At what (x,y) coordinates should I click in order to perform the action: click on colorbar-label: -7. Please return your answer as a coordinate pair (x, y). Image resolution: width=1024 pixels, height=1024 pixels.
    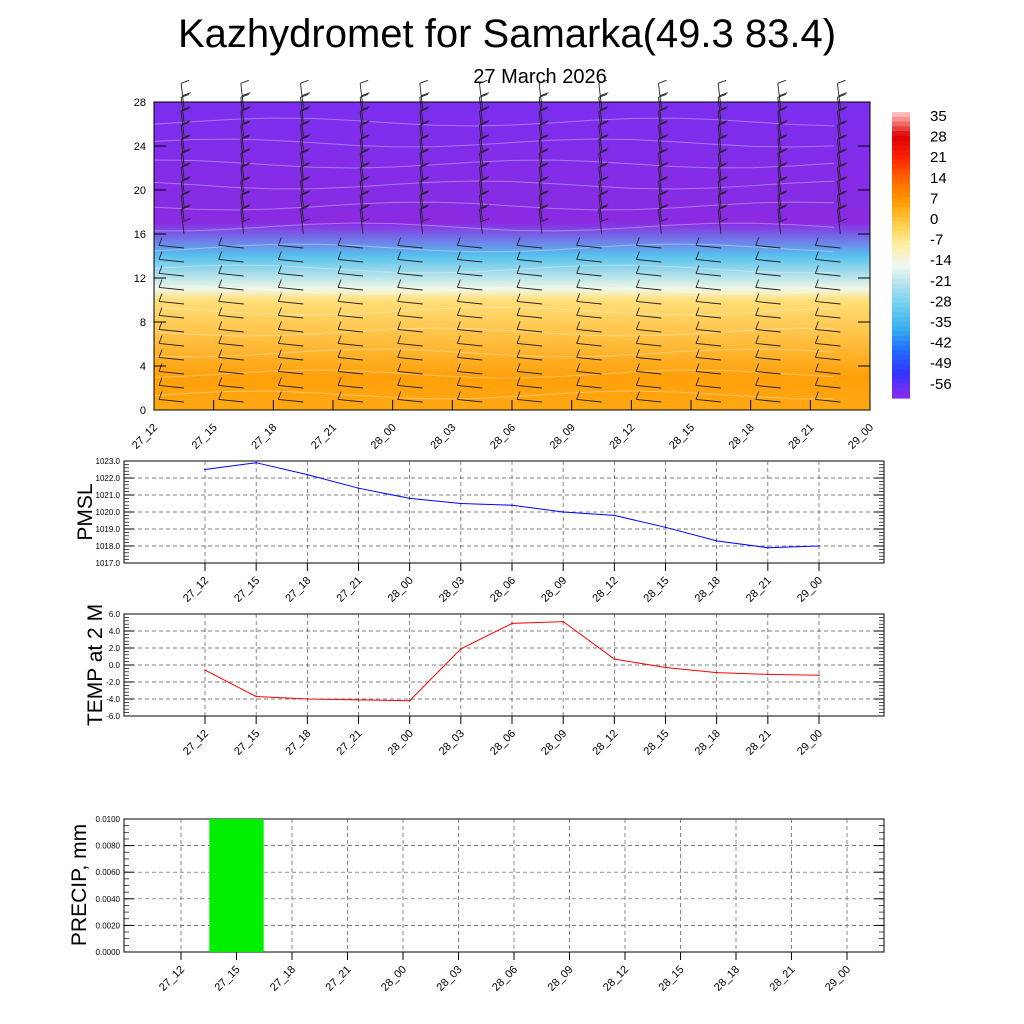
    Looking at the image, I should click on (936, 240).